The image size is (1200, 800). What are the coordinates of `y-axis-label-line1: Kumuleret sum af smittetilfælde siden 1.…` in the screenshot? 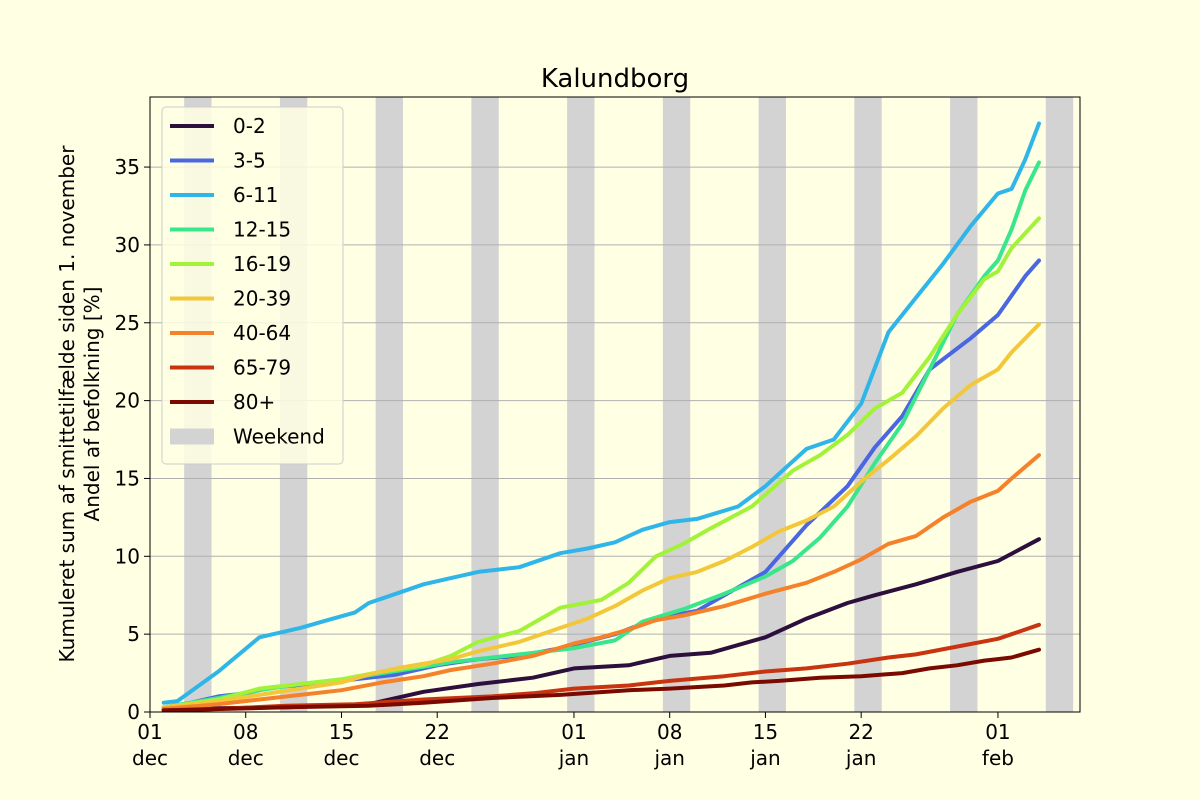 It's located at (67, 404).